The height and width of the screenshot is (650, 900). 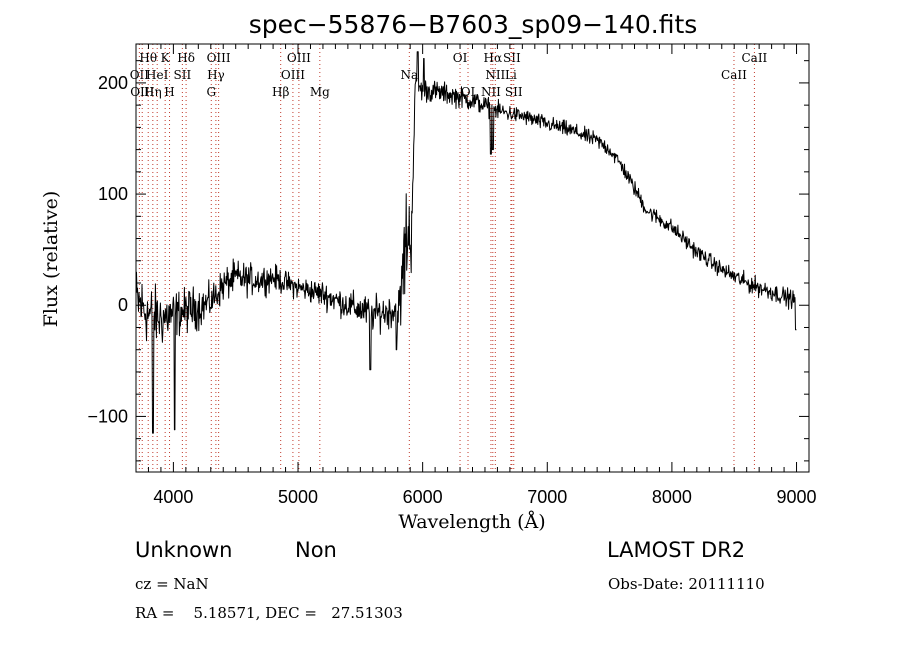 I want to click on y-tick-label-3: 200, so click(x=113, y=83).